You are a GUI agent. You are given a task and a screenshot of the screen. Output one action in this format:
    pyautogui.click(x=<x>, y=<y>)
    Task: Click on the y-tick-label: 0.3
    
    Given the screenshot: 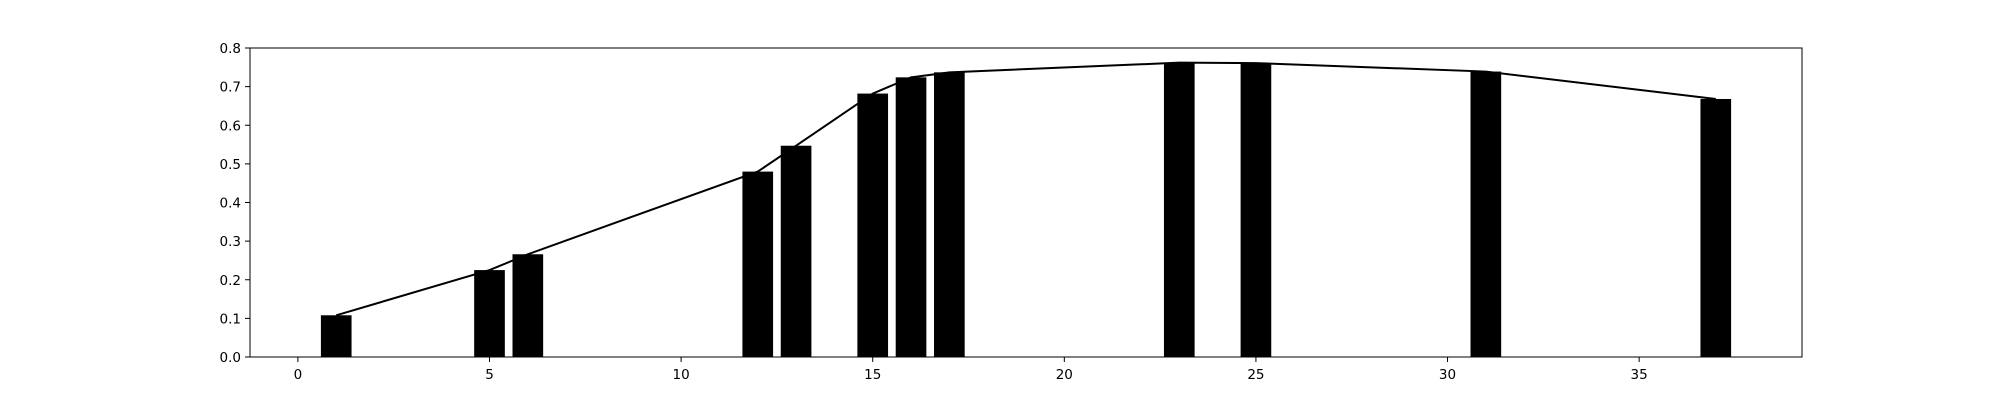 What is the action you would take?
    pyautogui.click(x=230, y=242)
    